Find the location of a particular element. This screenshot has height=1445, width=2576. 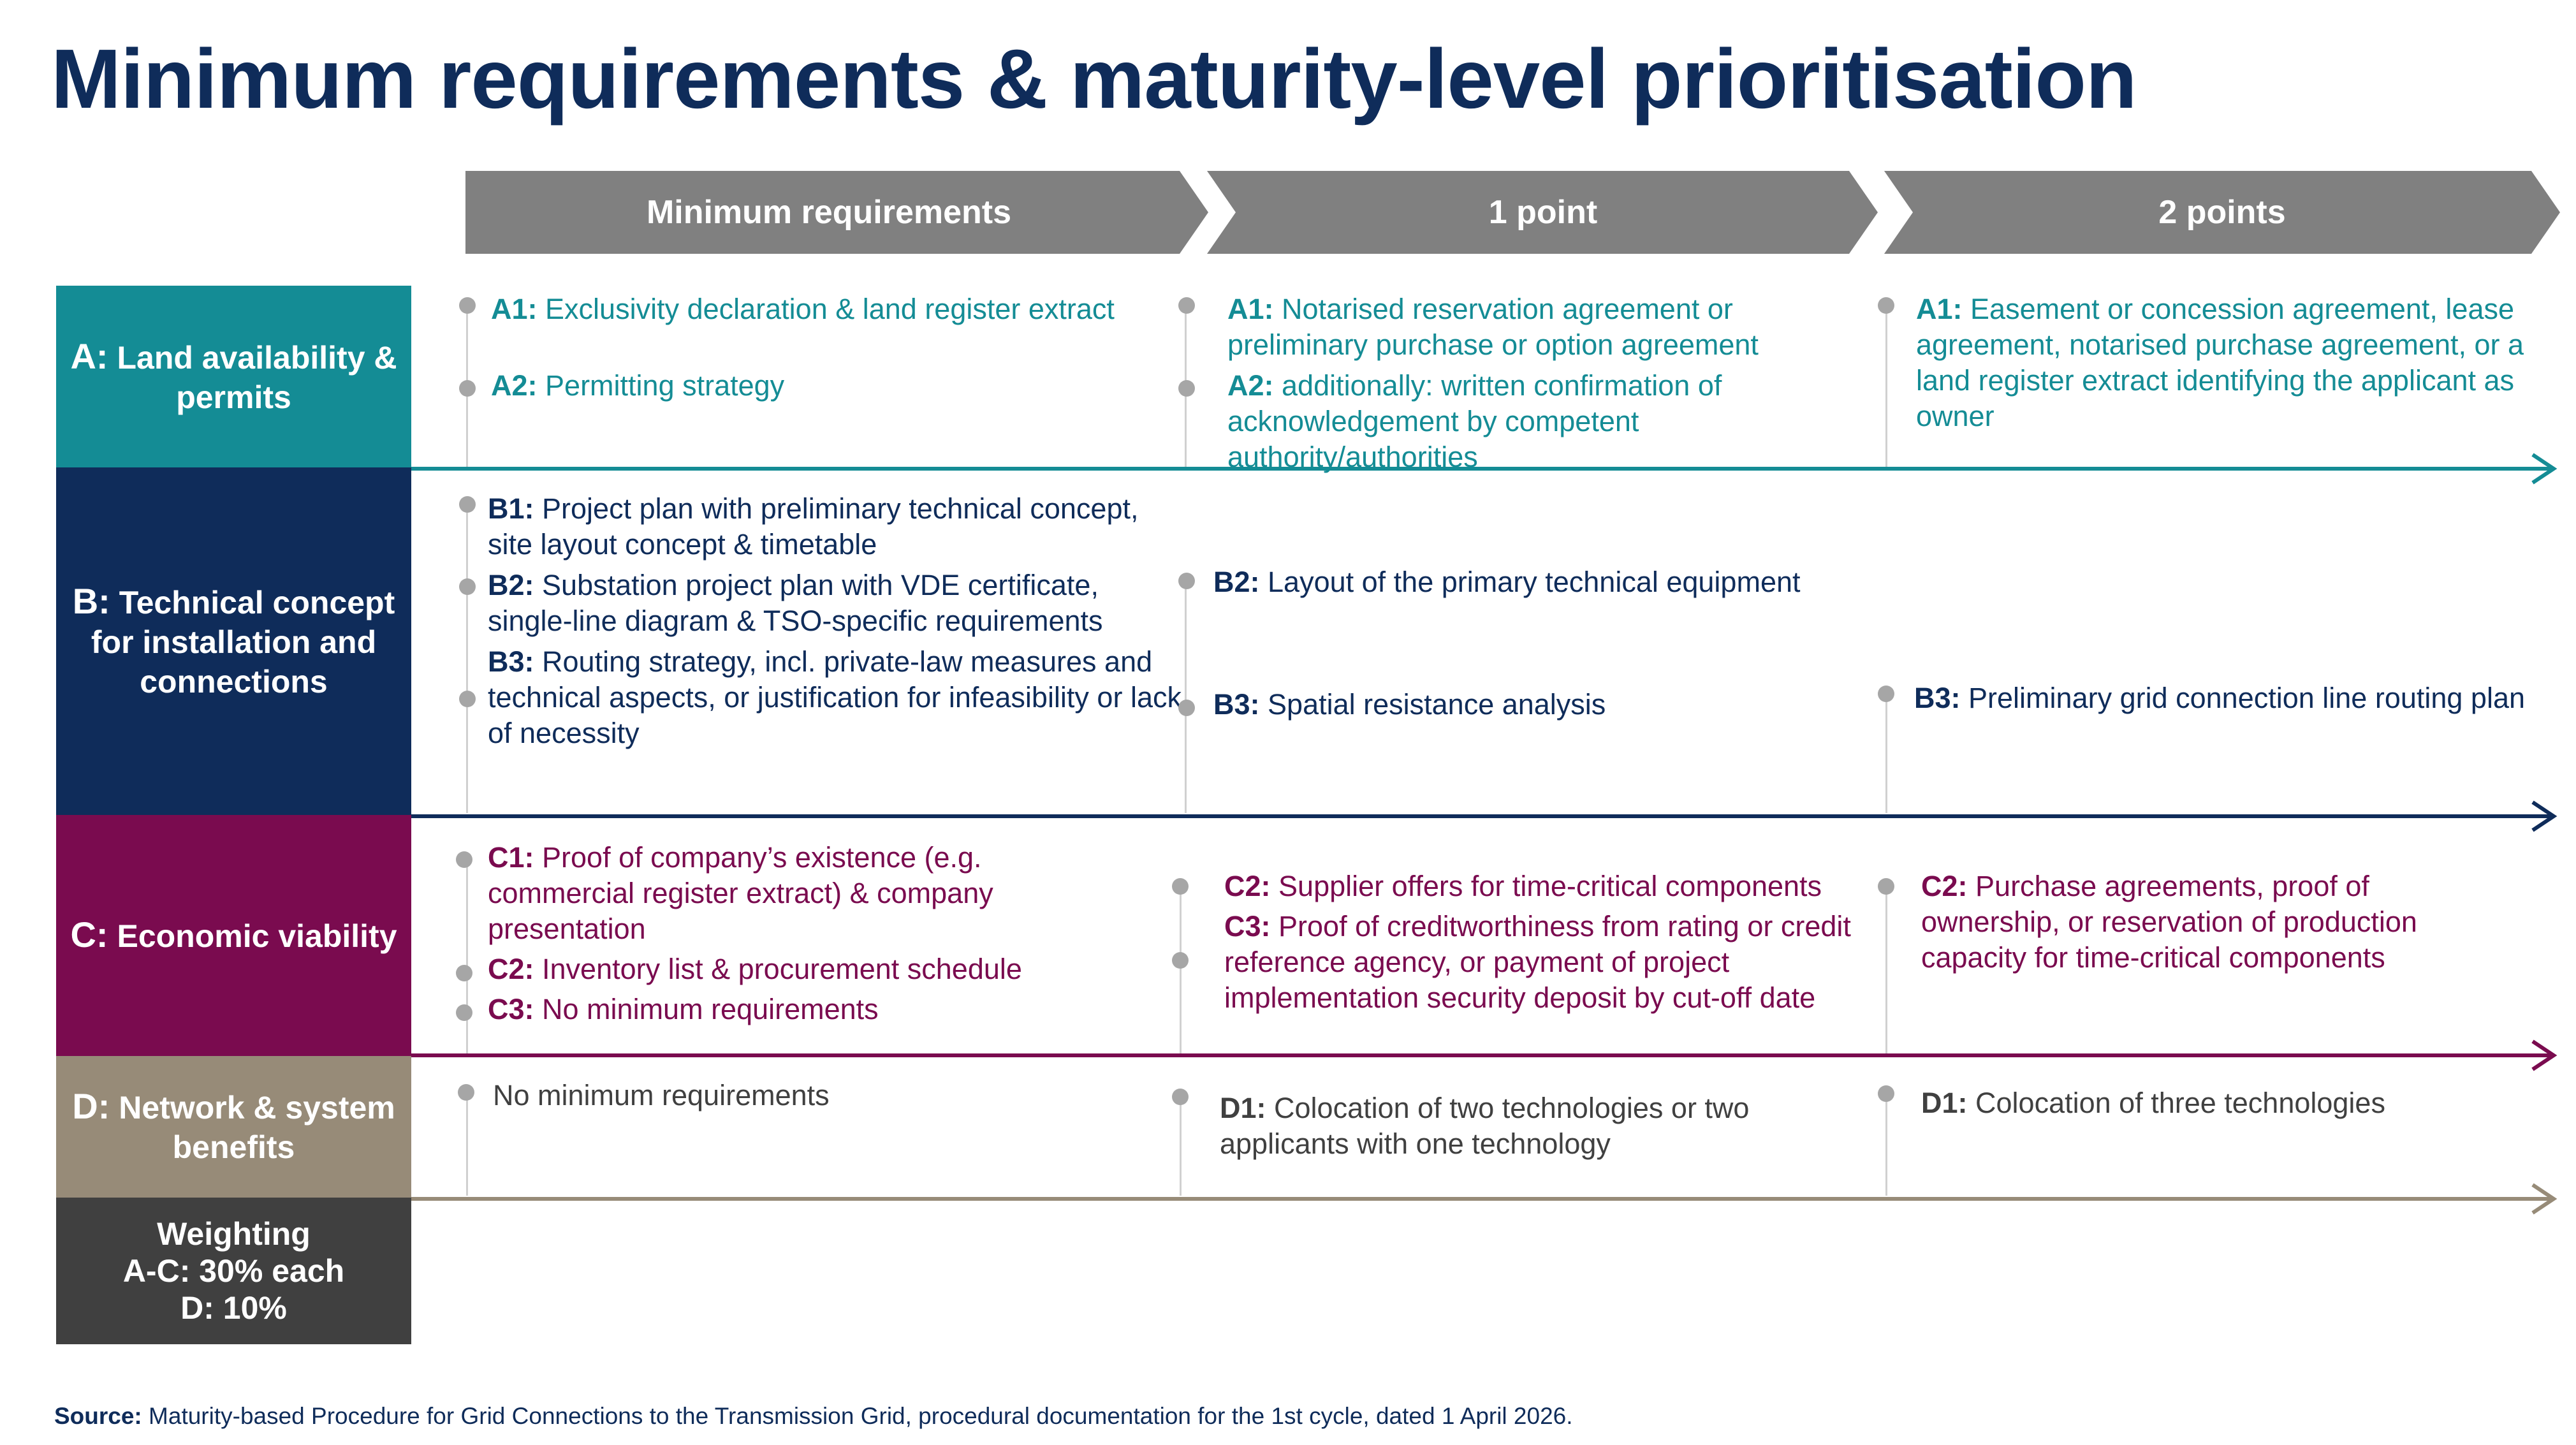

divider-c-col3 is located at coordinates (1886, 967).